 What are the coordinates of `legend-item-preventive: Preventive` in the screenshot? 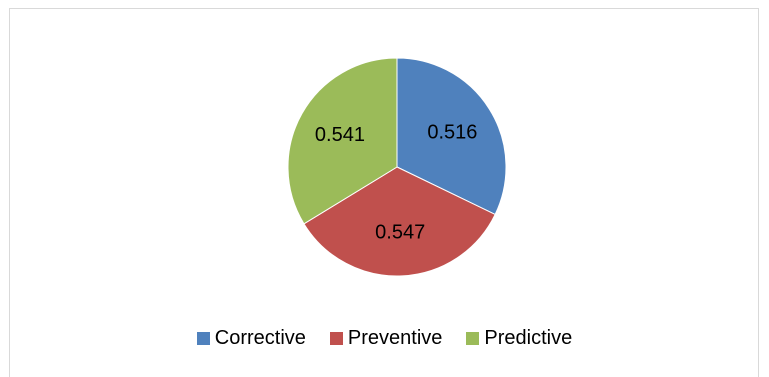 It's located at (386, 338).